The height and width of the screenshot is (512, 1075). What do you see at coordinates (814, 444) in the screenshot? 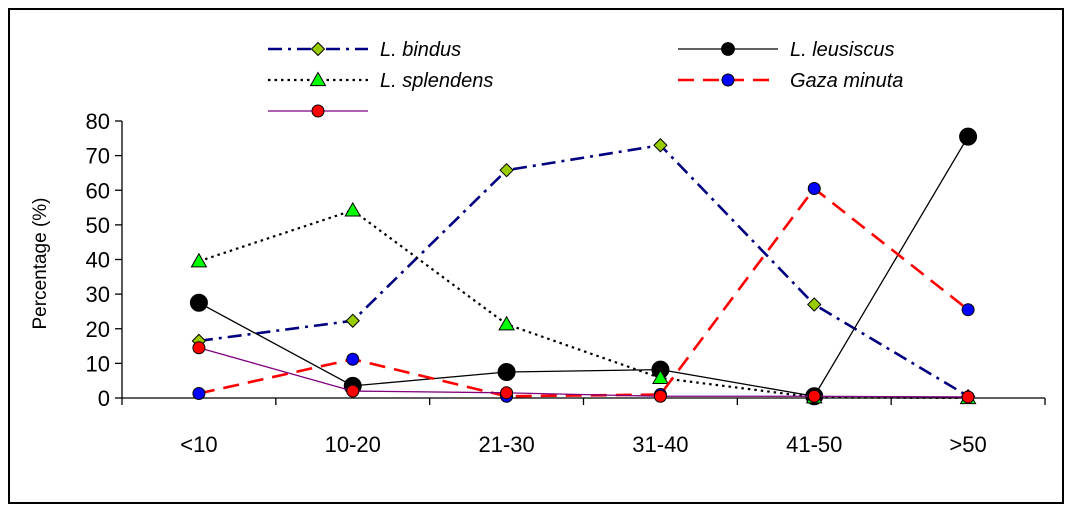
I see `x-tick-label: 41-50` at bounding box center [814, 444].